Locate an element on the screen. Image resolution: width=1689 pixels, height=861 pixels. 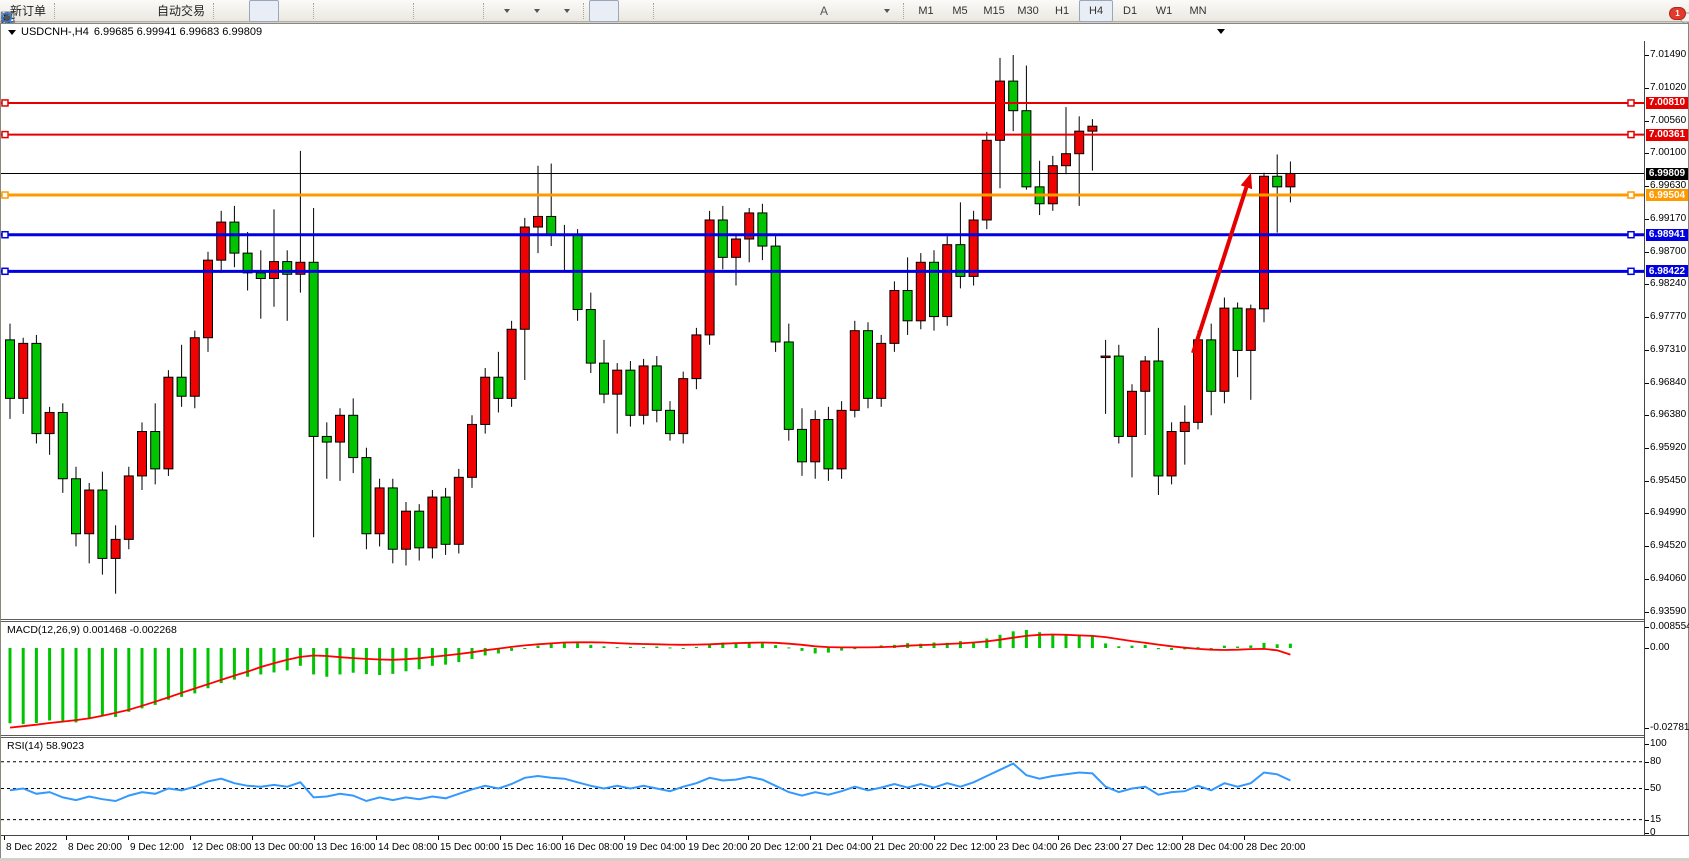
template-dropdown is located at coordinates (289, 12).